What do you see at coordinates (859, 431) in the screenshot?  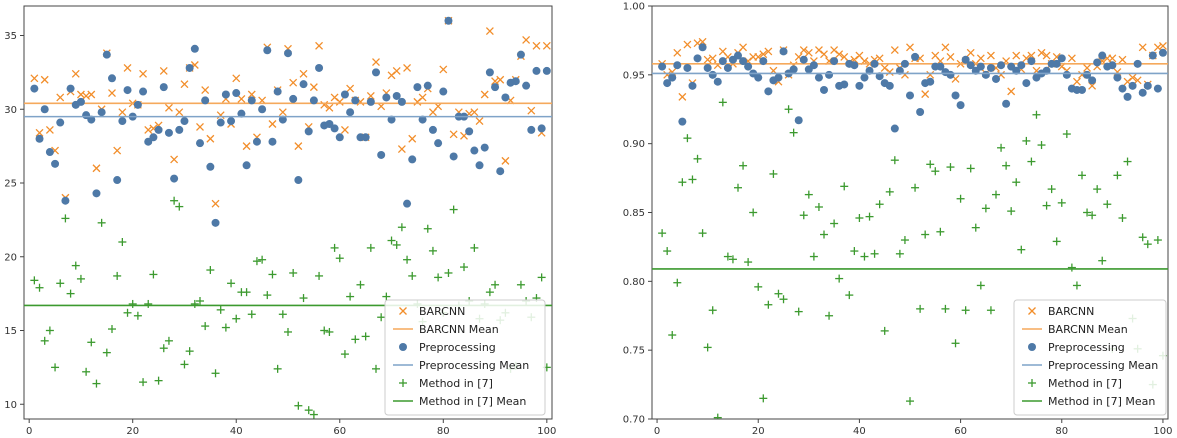 I see `right-x-tick-label: 40` at bounding box center [859, 431].